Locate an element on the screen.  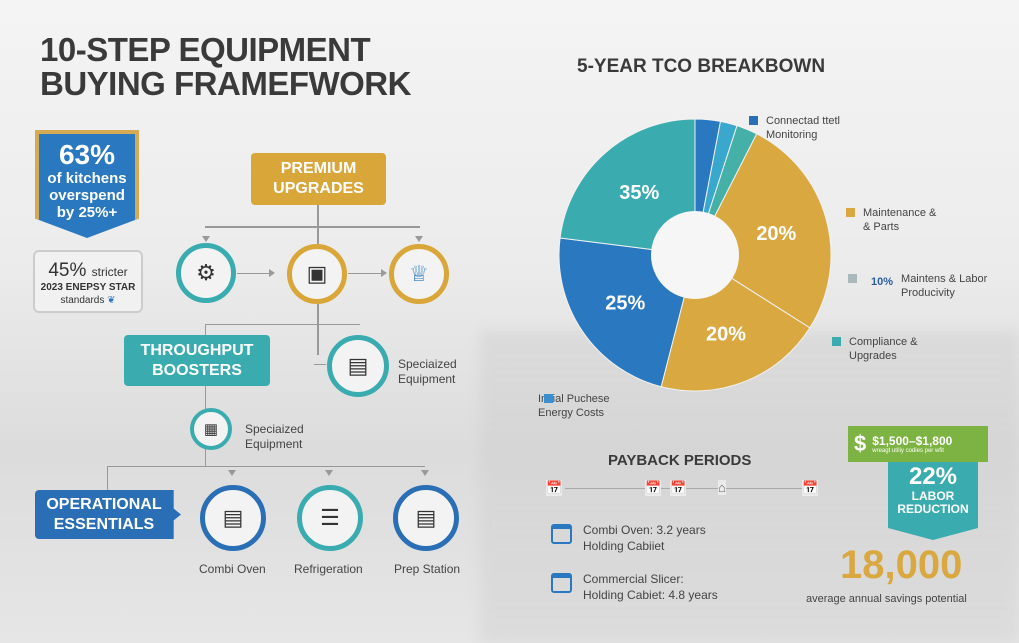
legend-item: Connectad ttetl Monitoring is located at coordinates (794, 128).